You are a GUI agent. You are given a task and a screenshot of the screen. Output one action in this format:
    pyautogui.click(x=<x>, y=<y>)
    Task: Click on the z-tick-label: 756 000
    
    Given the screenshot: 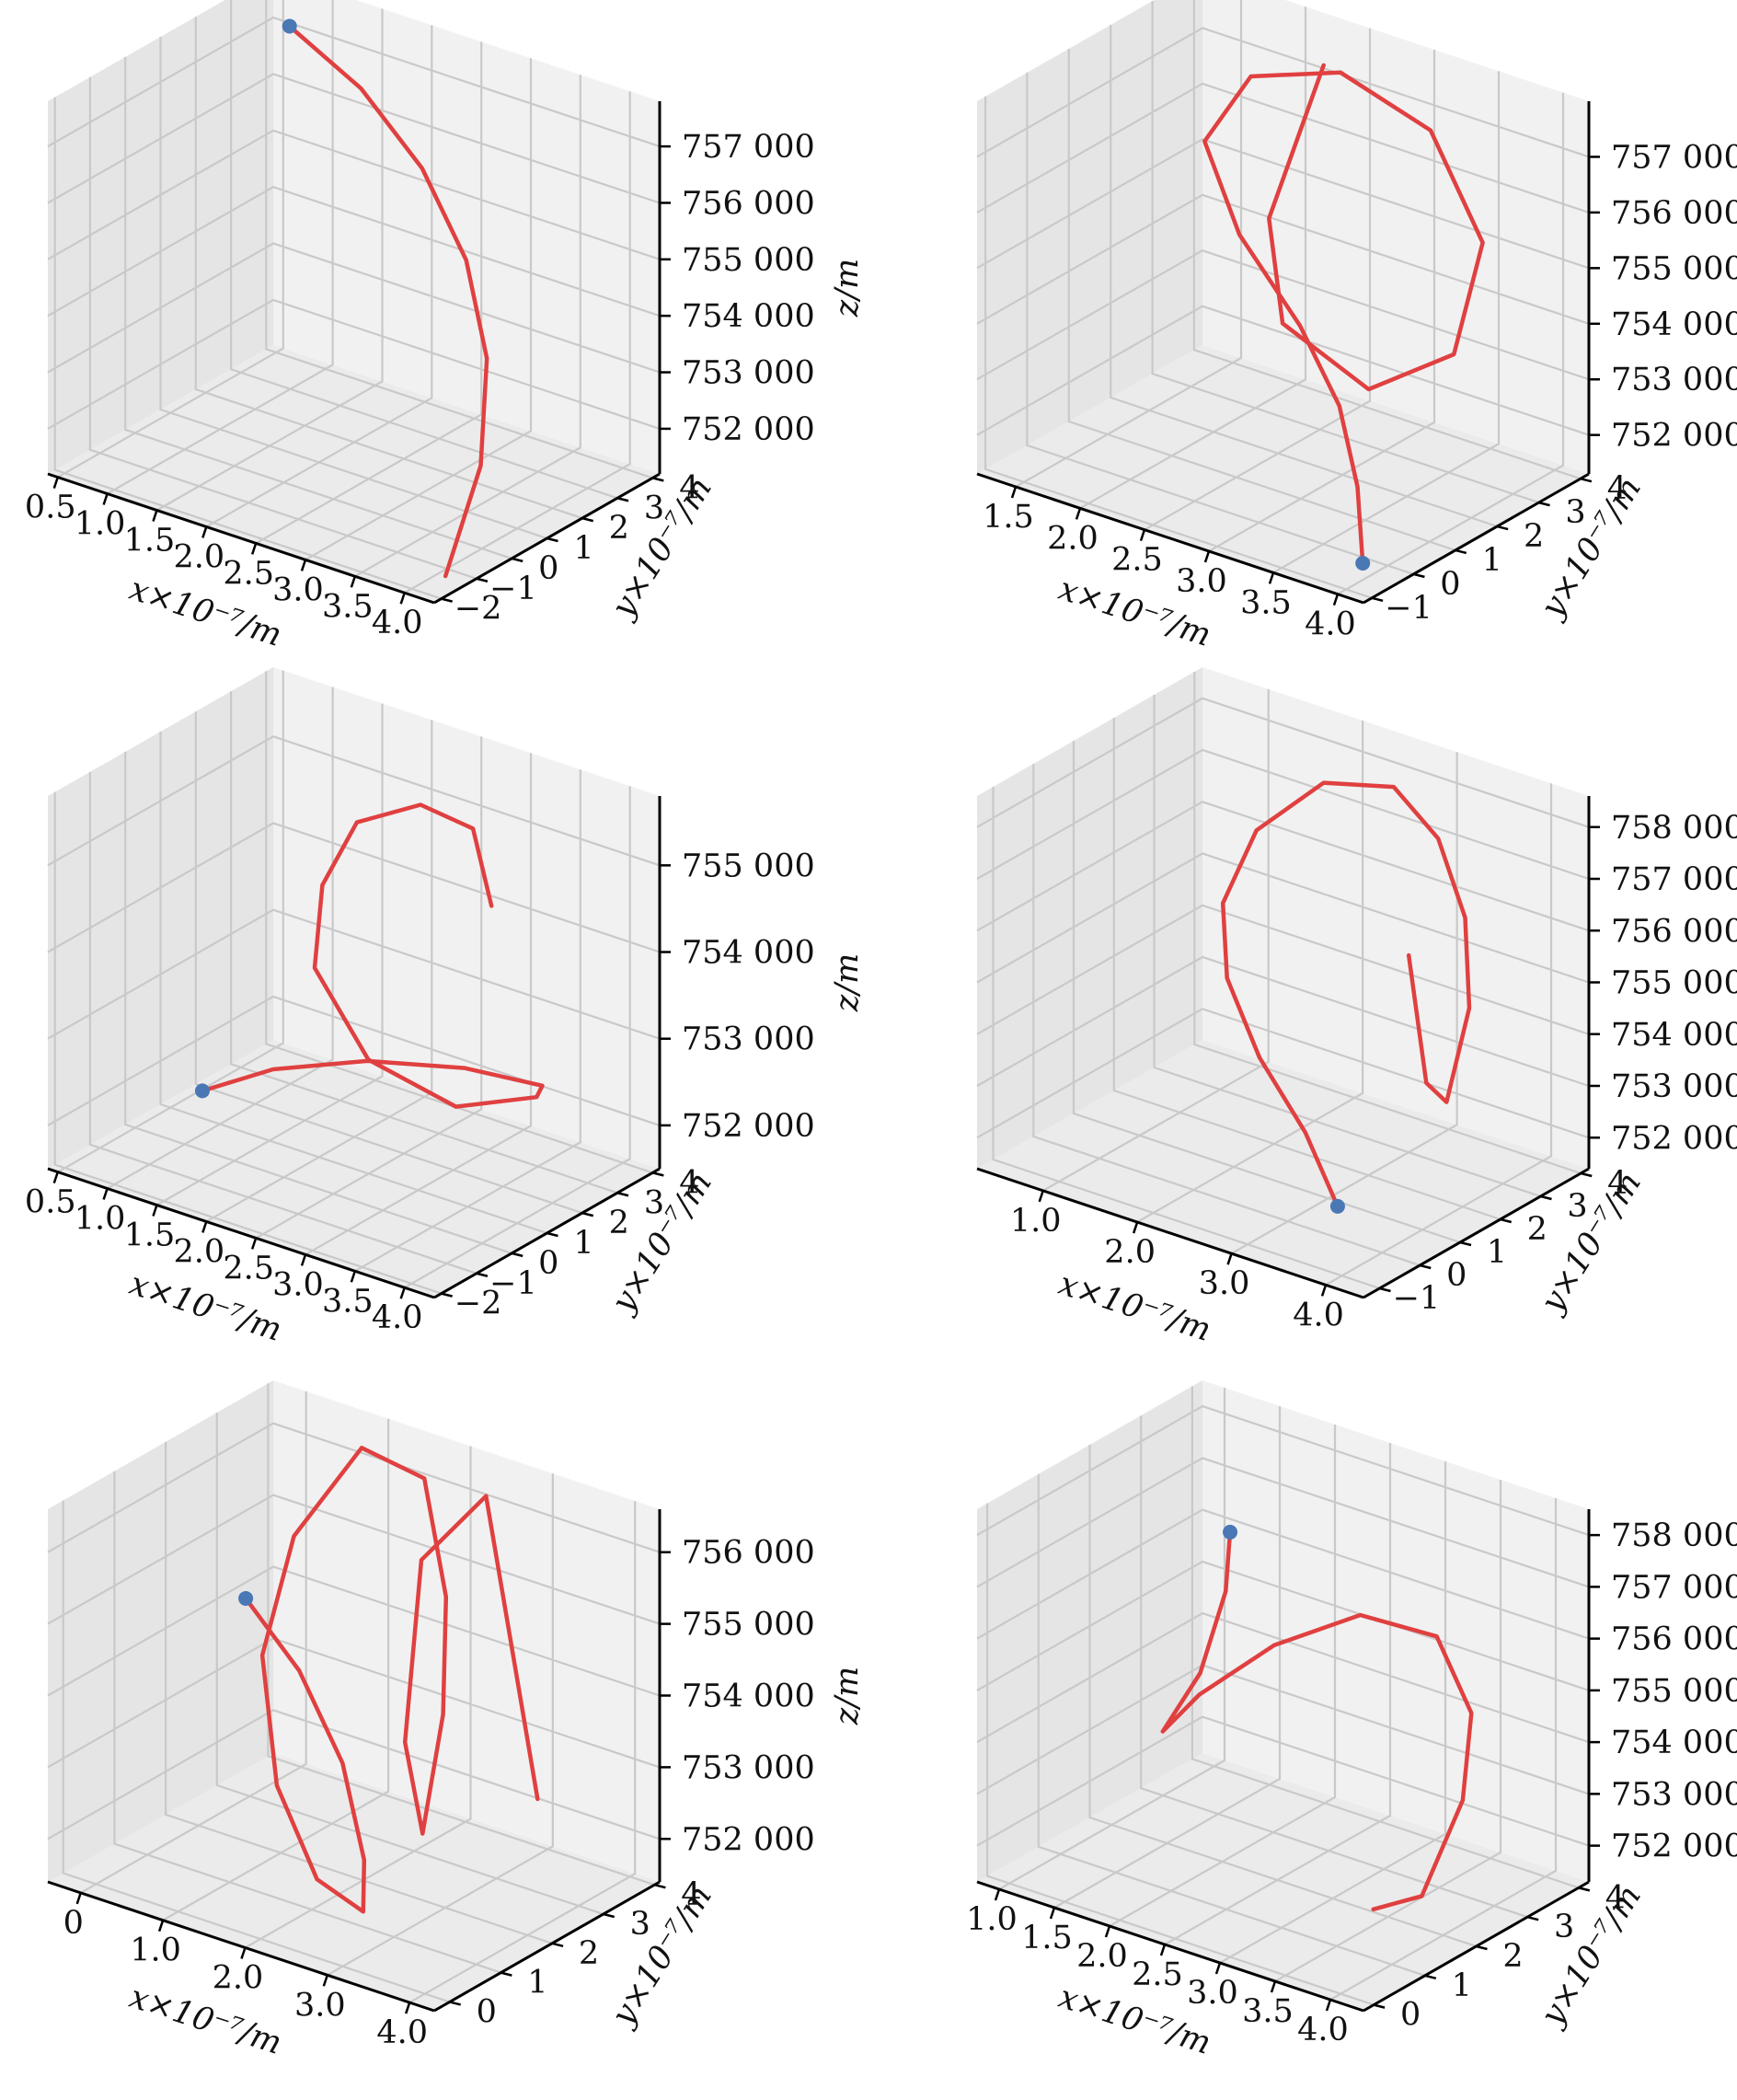 What is the action you would take?
    pyautogui.click(x=1674, y=1639)
    